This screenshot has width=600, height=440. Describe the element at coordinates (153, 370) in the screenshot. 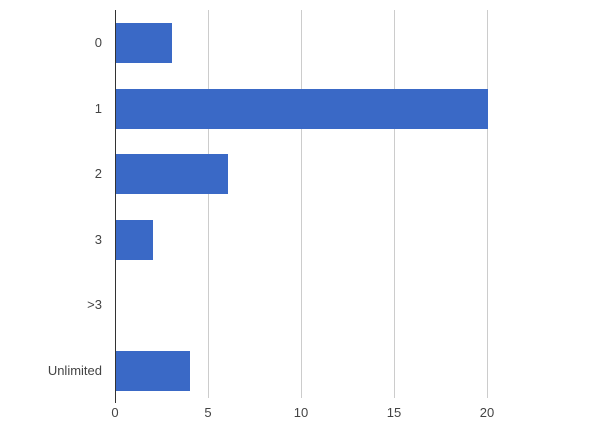

I see `bar-Unlimited` at that location.